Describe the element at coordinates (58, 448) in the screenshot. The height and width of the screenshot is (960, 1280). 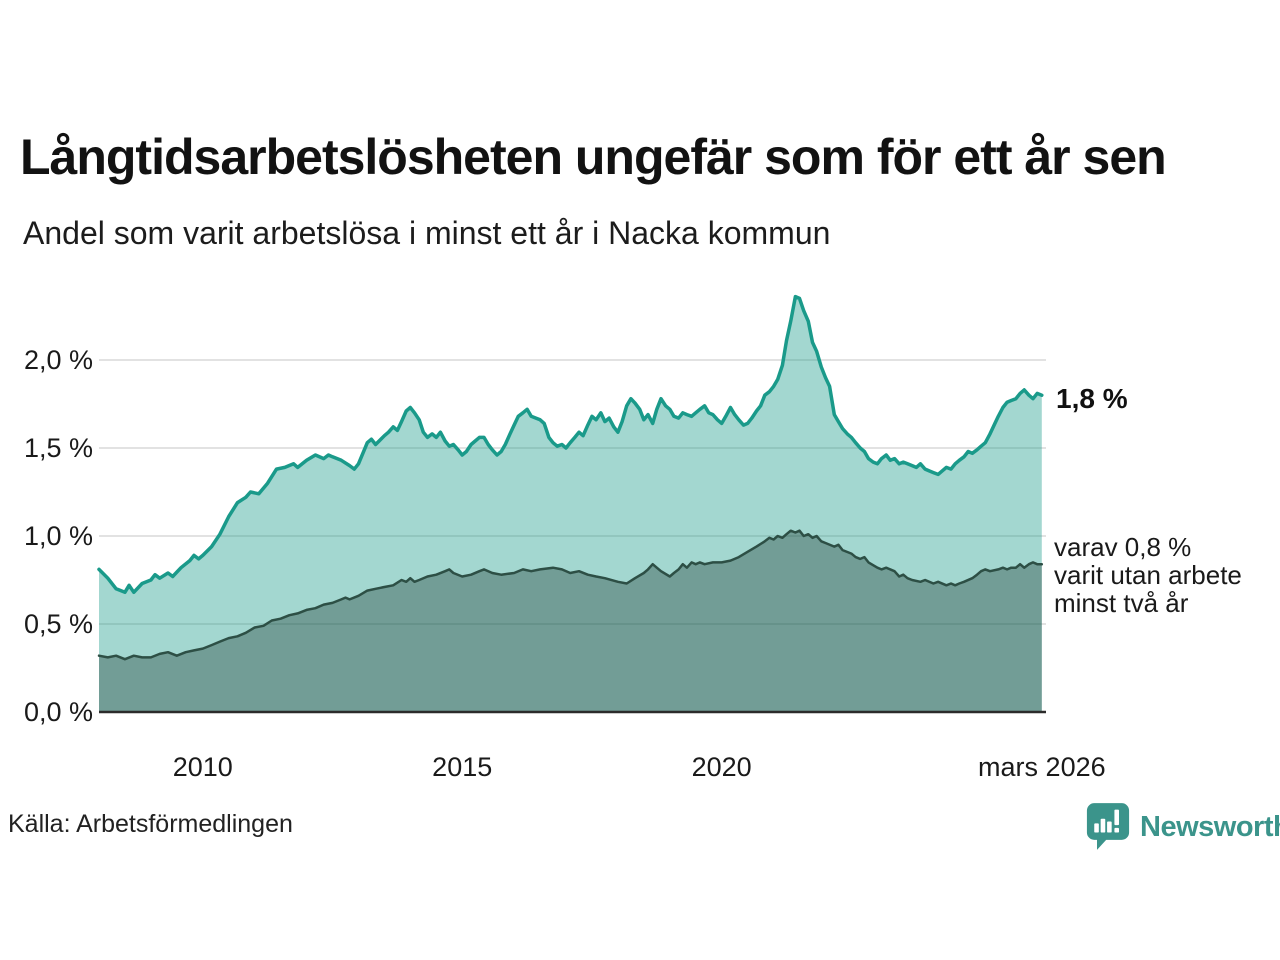
I see `y-tick-label: 1,5 %` at that location.